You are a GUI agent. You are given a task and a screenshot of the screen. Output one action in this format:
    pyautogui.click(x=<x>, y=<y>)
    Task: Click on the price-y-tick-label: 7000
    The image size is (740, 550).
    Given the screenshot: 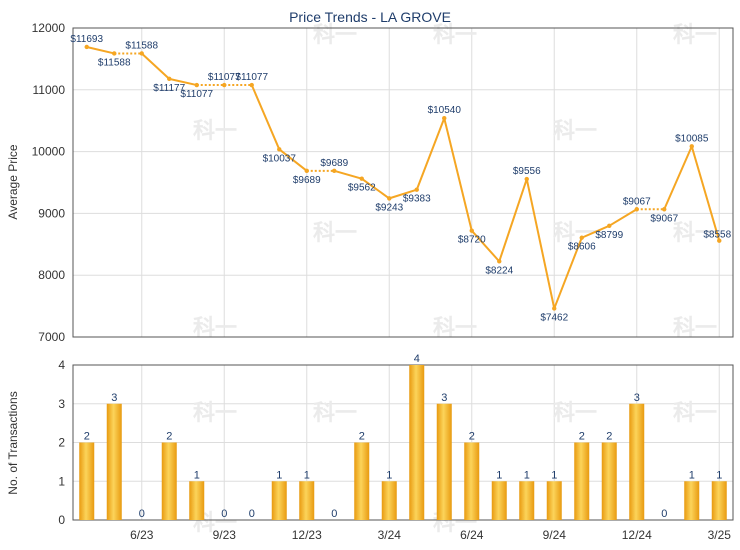 What is the action you would take?
    pyautogui.click(x=51, y=337)
    